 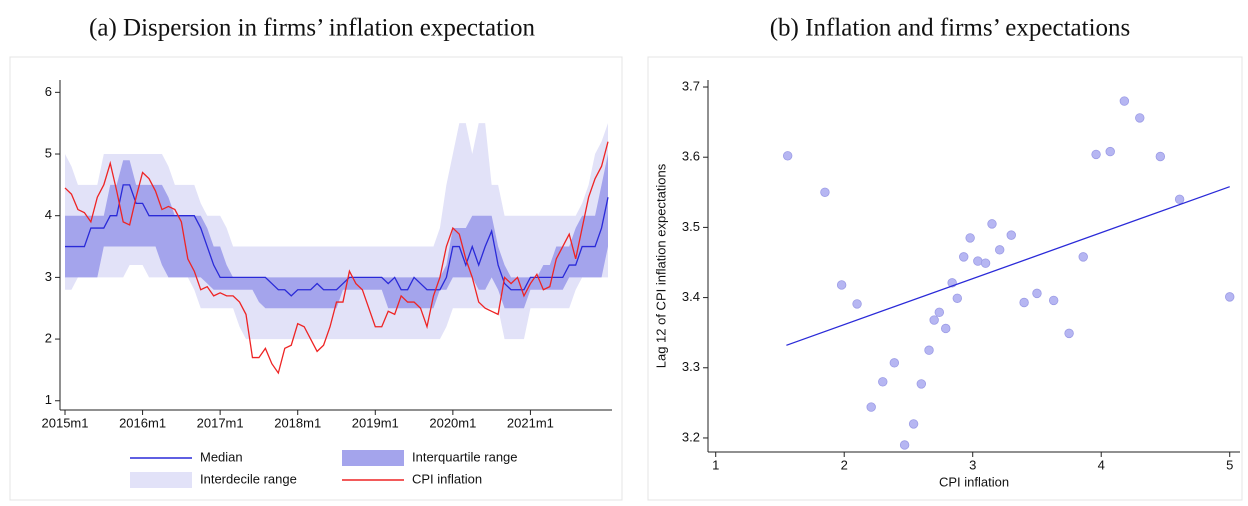 What do you see at coordinates (691, 85) in the screenshot?
I see `y-tick-label: 3.7` at bounding box center [691, 85].